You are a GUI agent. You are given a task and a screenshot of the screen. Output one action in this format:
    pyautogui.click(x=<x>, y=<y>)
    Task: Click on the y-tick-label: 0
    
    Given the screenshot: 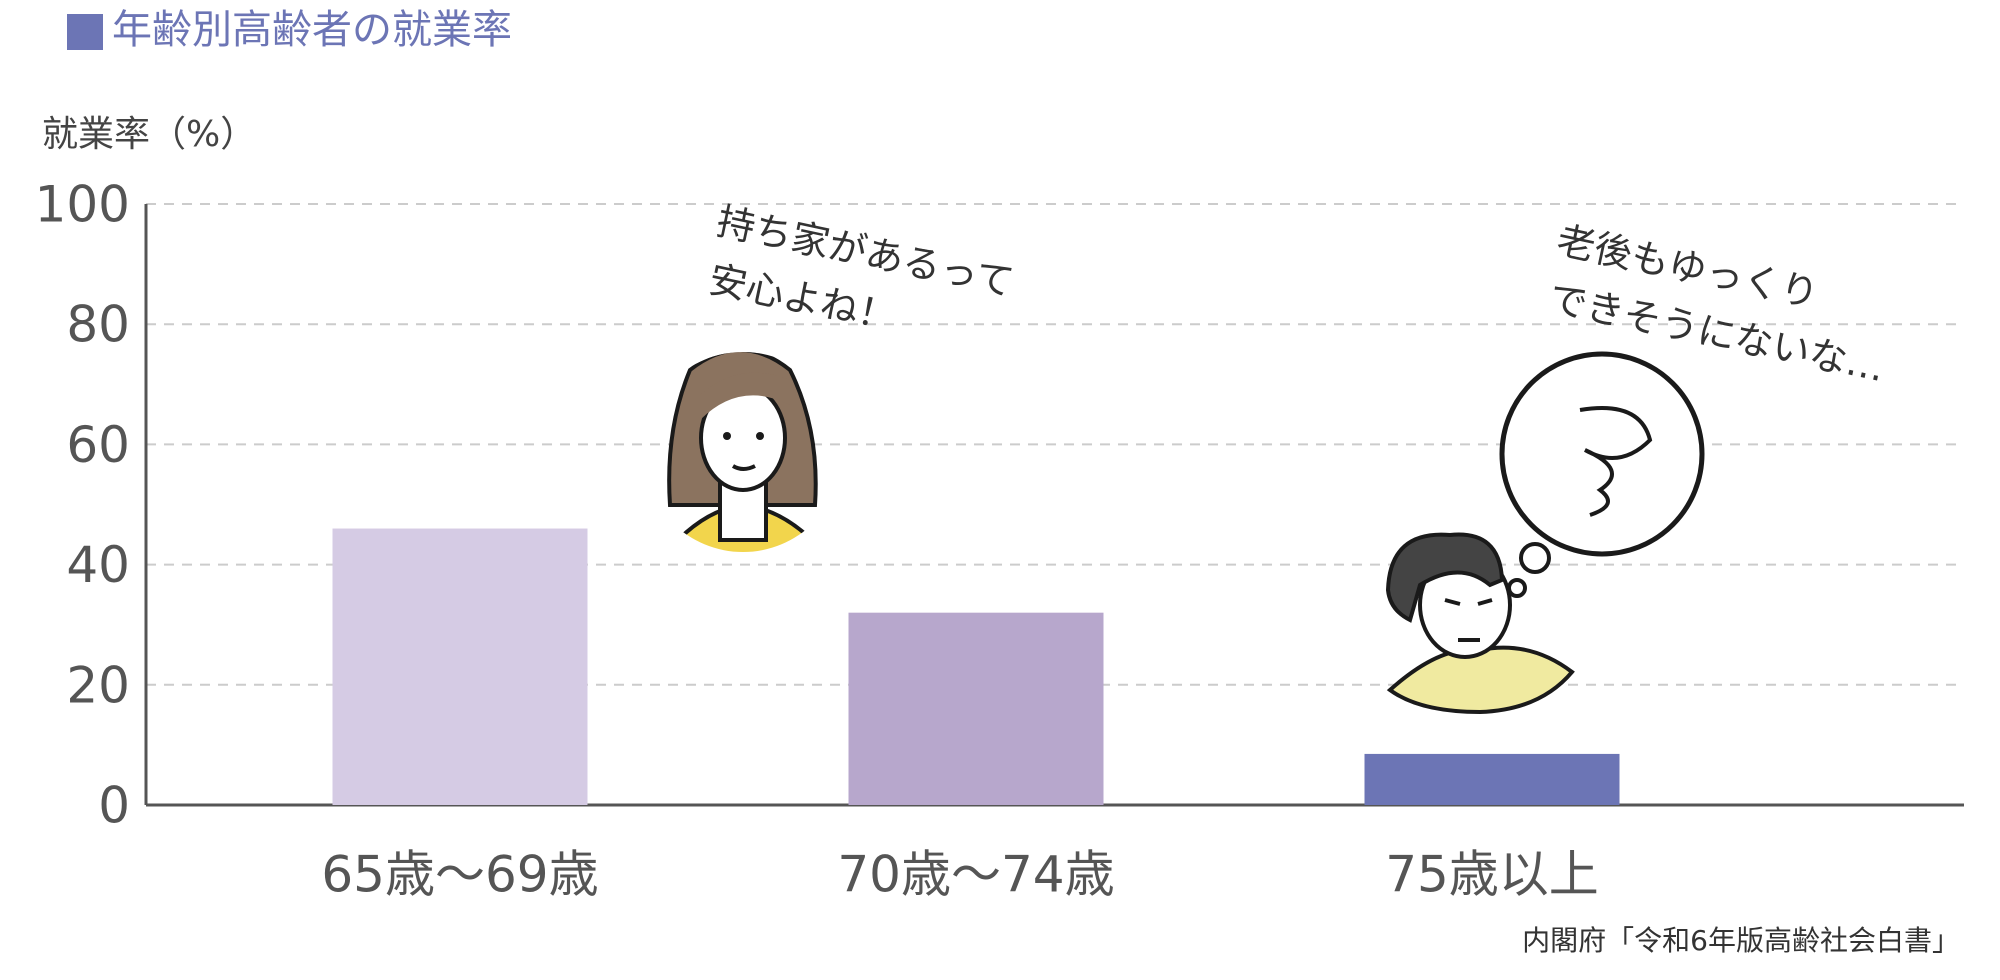 What is the action you would take?
    pyautogui.click(x=114, y=806)
    